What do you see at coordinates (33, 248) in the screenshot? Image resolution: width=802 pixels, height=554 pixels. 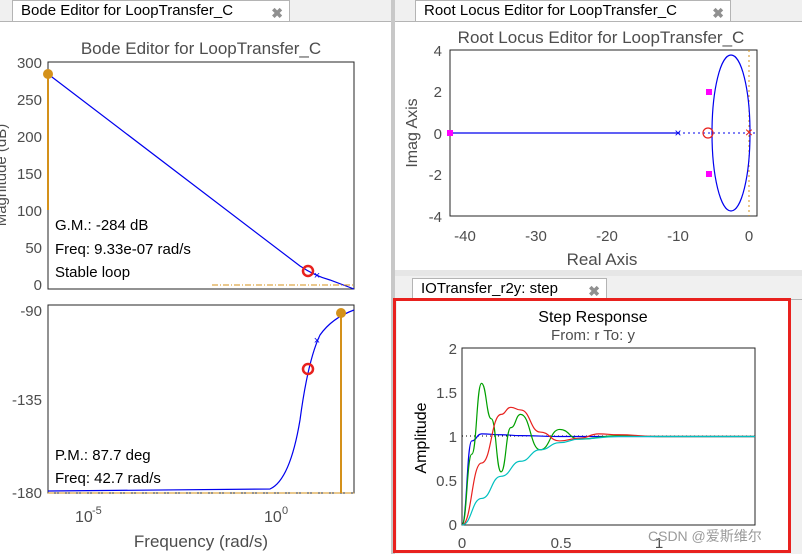 I see `mag-tick: 50` at bounding box center [33, 248].